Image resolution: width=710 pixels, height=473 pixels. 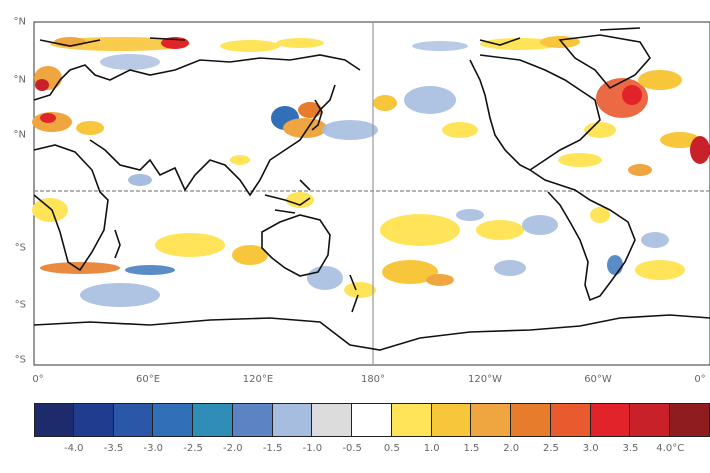 I want to click on lon-label-60e: 60°E, so click(x=148, y=379).